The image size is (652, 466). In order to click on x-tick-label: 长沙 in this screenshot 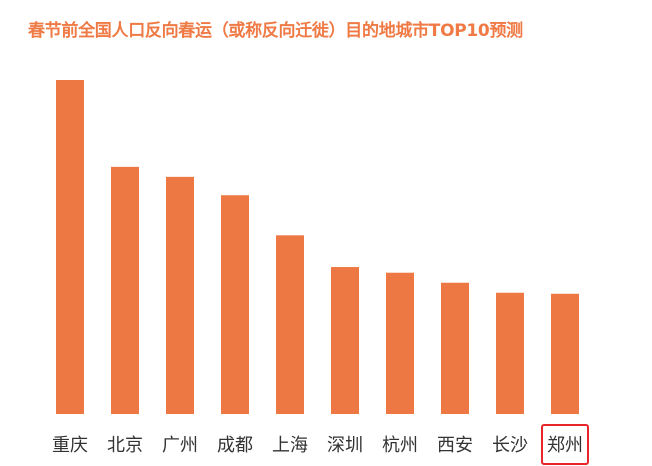, I will do `click(510, 445)`.